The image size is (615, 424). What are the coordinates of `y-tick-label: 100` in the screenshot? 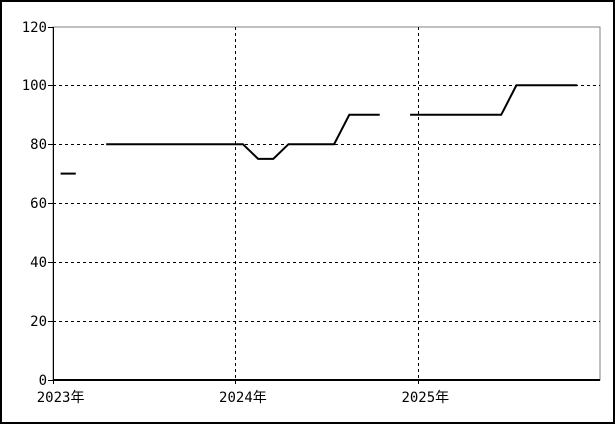 It's located at (34, 86).